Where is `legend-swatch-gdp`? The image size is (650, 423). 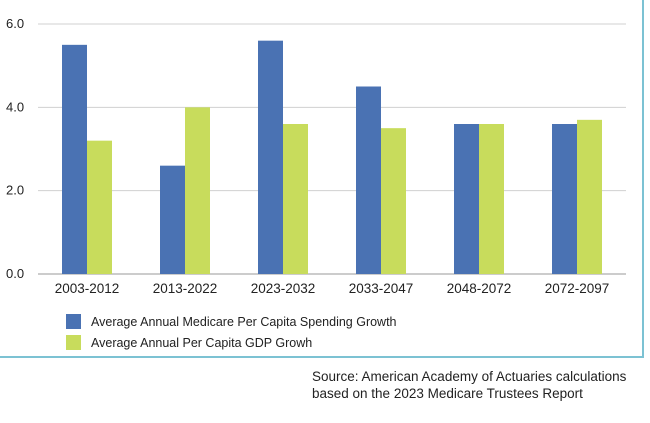 legend-swatch-gdp is located at coordinates (73, 342).